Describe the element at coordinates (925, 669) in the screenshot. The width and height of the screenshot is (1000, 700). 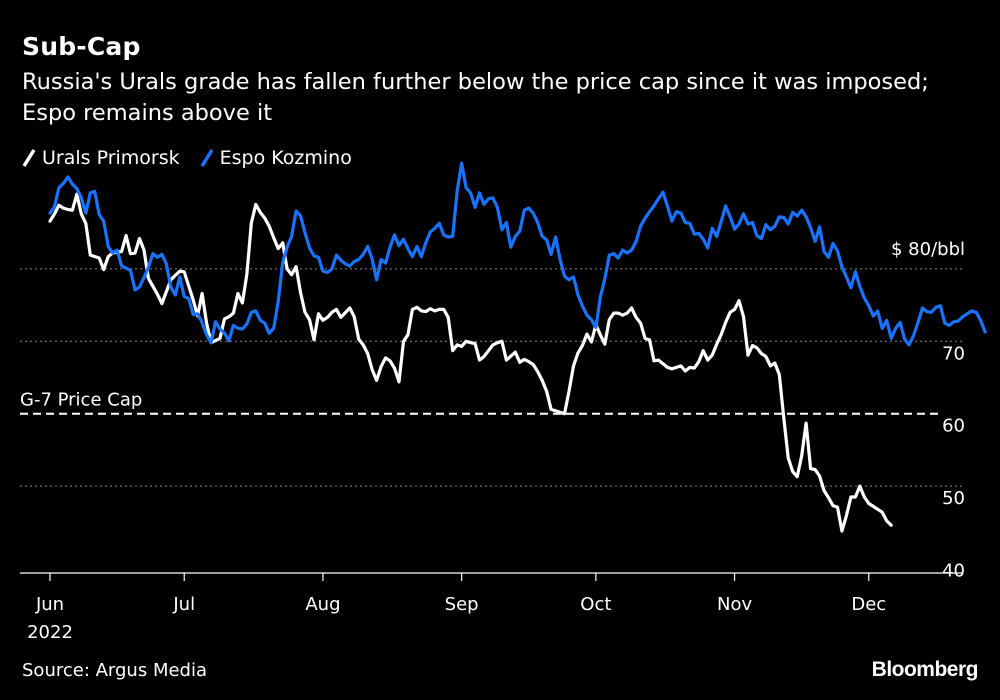
I see `bloomberg-logo: Bloomberg` at that location.